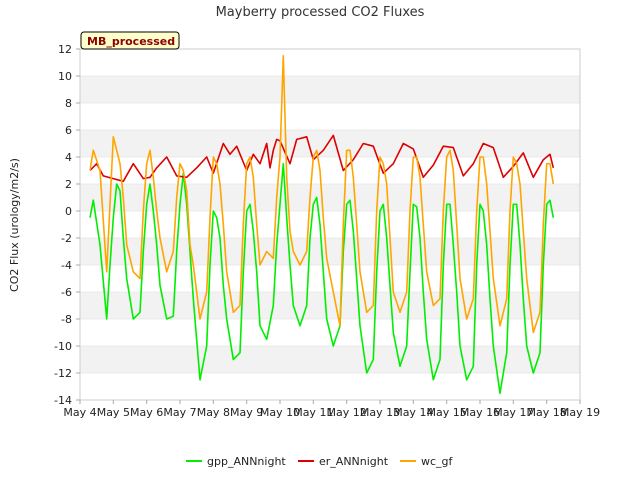 The height and width of the screenshot is (480, 640). I want to click on x-tick-label: May 6, so click(146, 412).